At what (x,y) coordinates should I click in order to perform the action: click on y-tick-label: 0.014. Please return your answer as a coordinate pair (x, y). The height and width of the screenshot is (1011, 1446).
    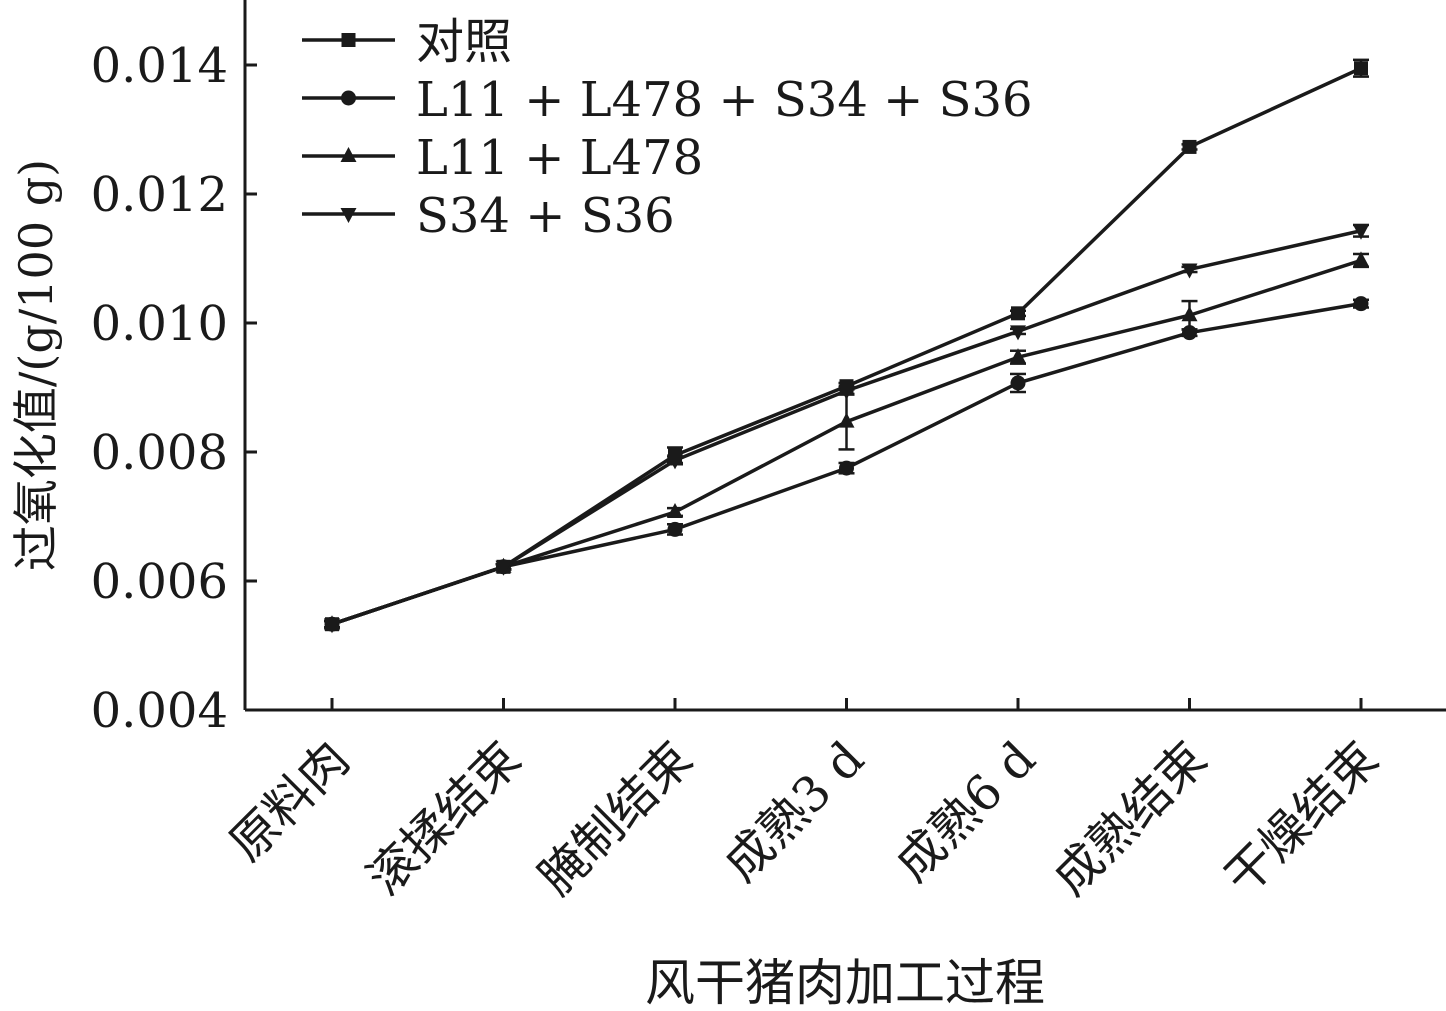
    Looking at the image, I should click on (159, 66).